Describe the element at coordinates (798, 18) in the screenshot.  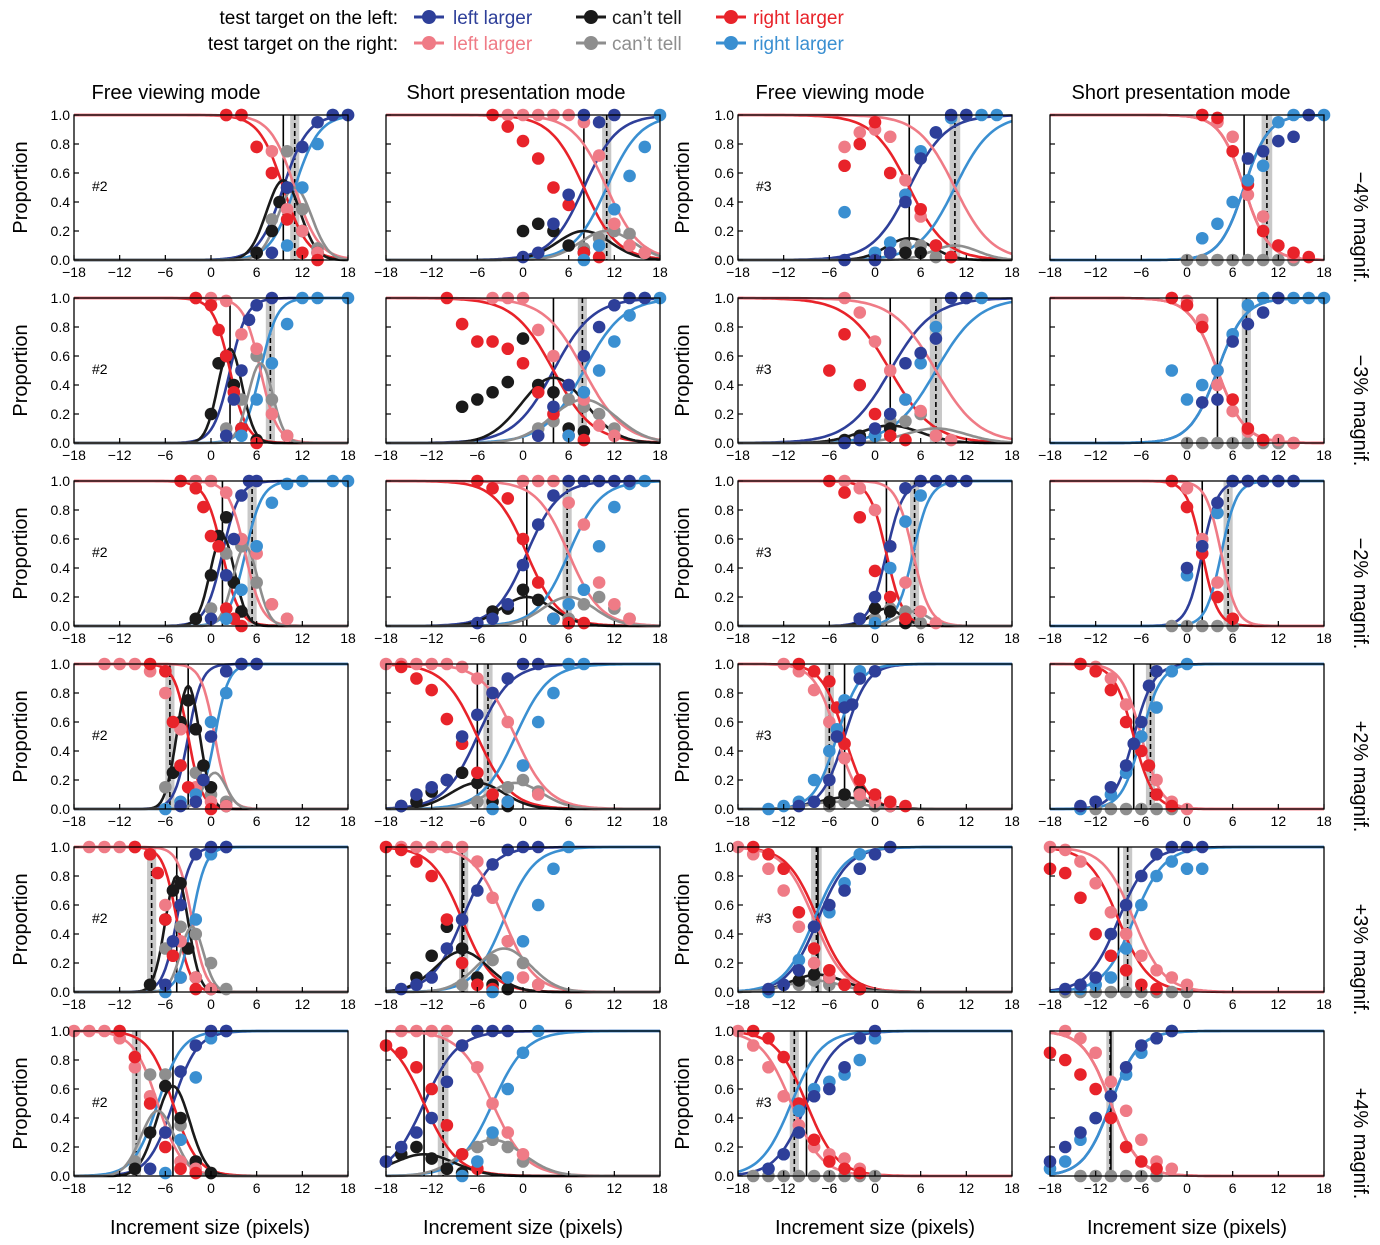
I see `legend-label-right-row1: right larger` at that location.